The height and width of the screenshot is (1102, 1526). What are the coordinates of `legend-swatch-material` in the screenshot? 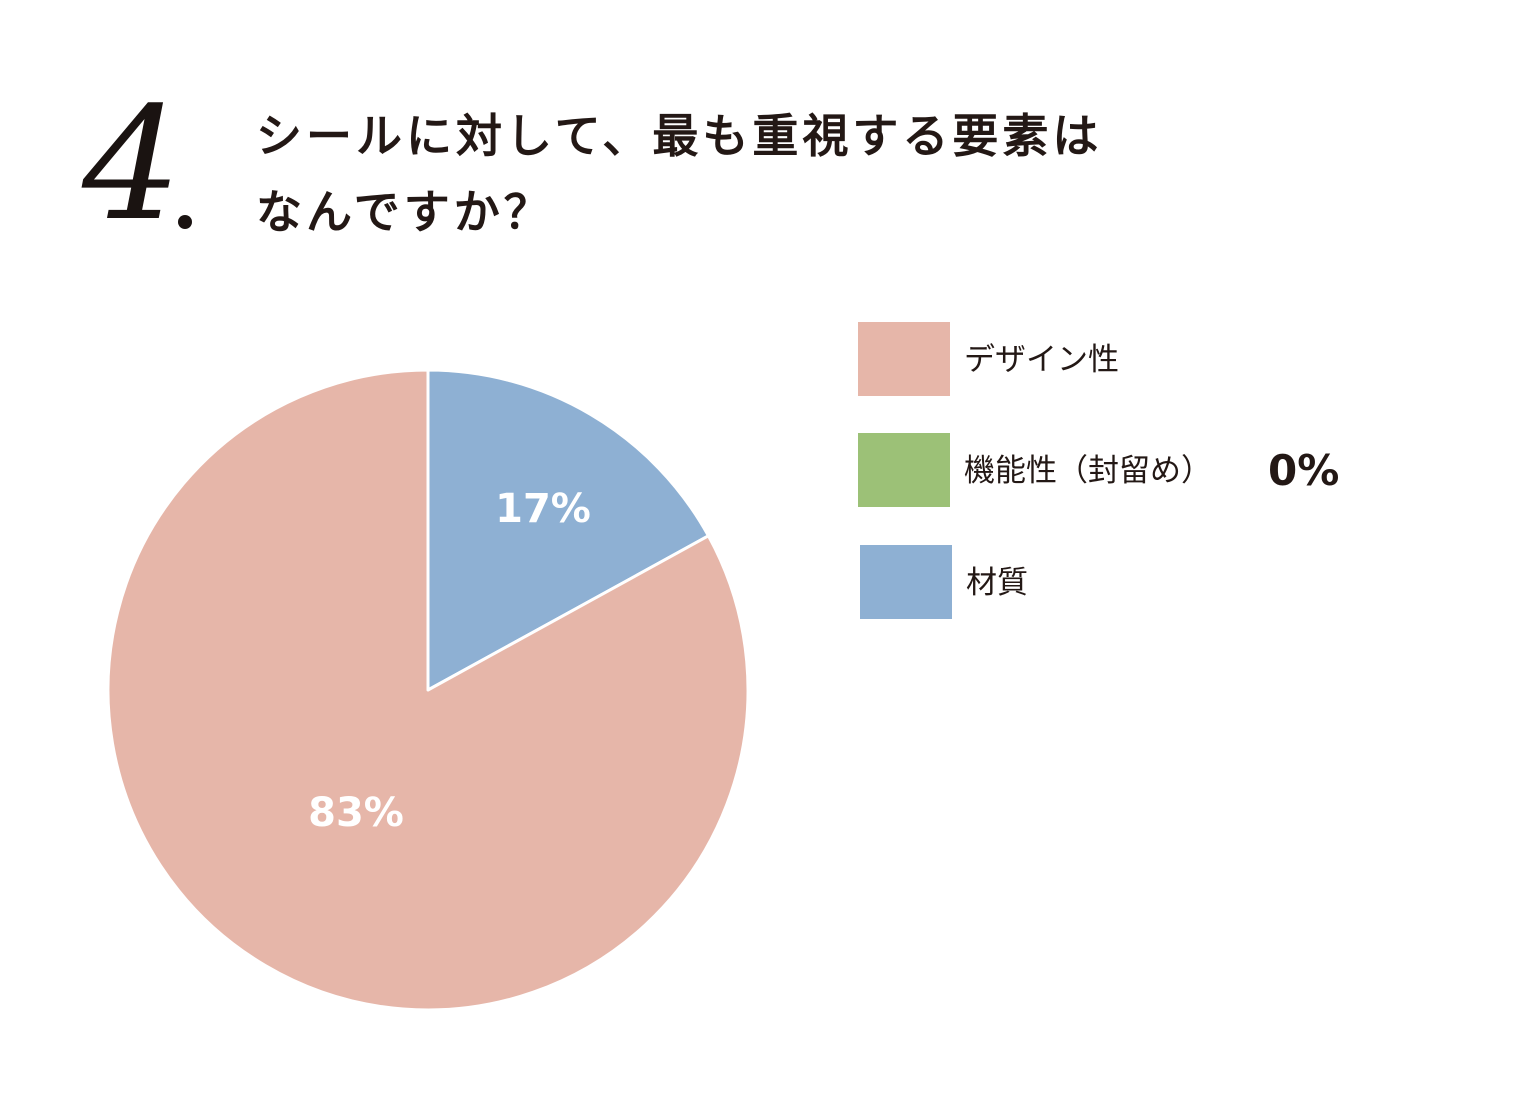 It's located at (906, 582).